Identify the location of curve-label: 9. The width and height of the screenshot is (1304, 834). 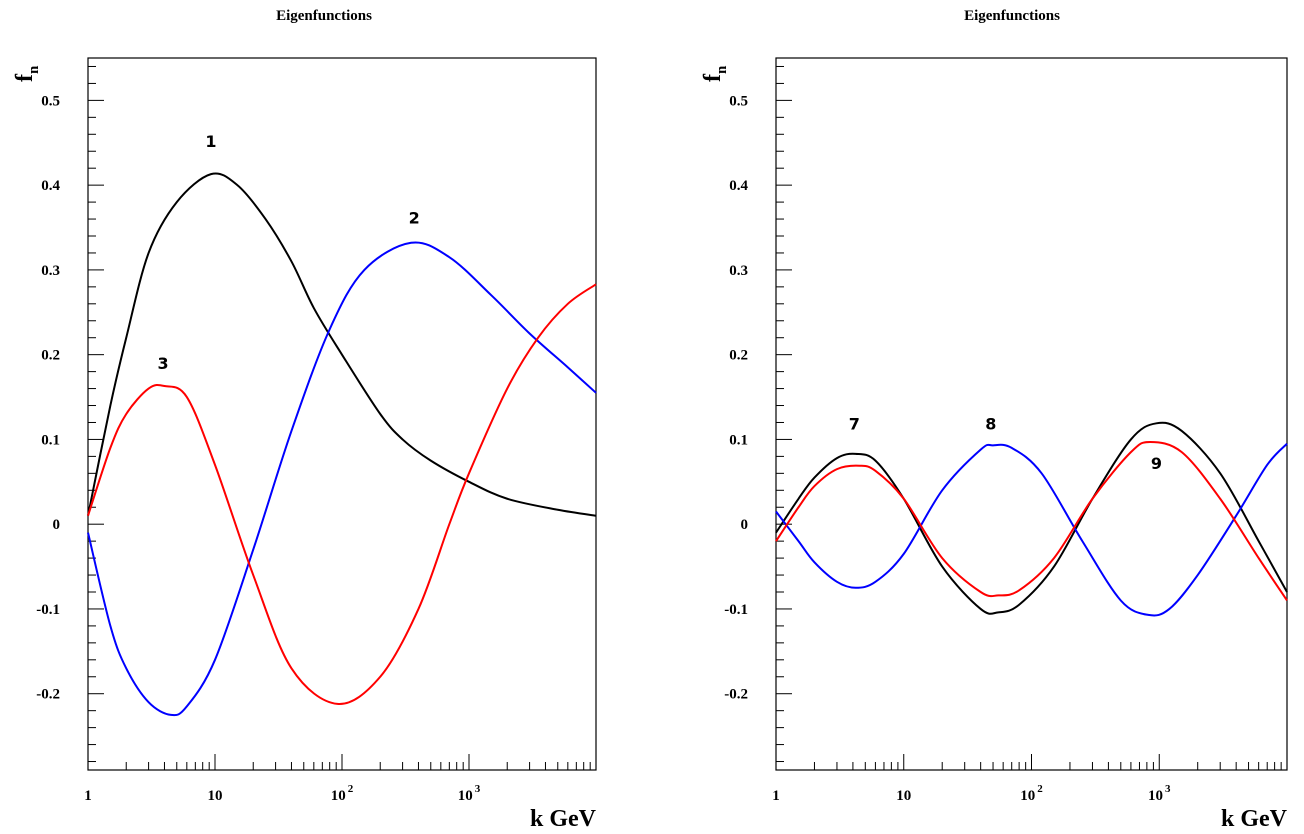
(1156, 463).